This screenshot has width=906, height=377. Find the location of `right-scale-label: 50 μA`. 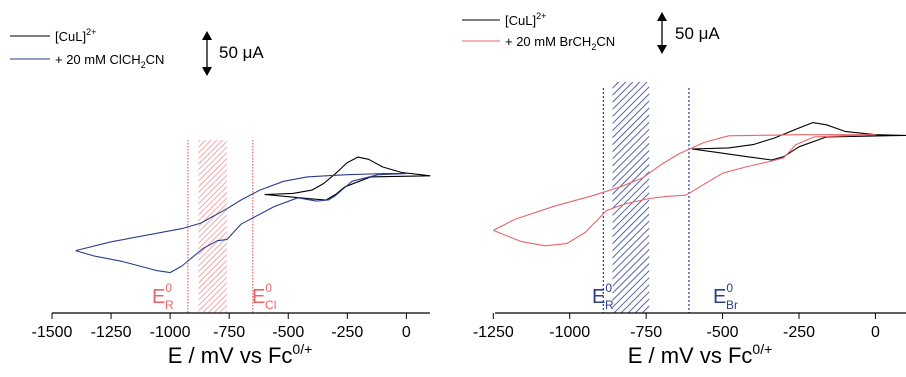

right-scale-label: 50 μA is located at coordinates (697, 33).